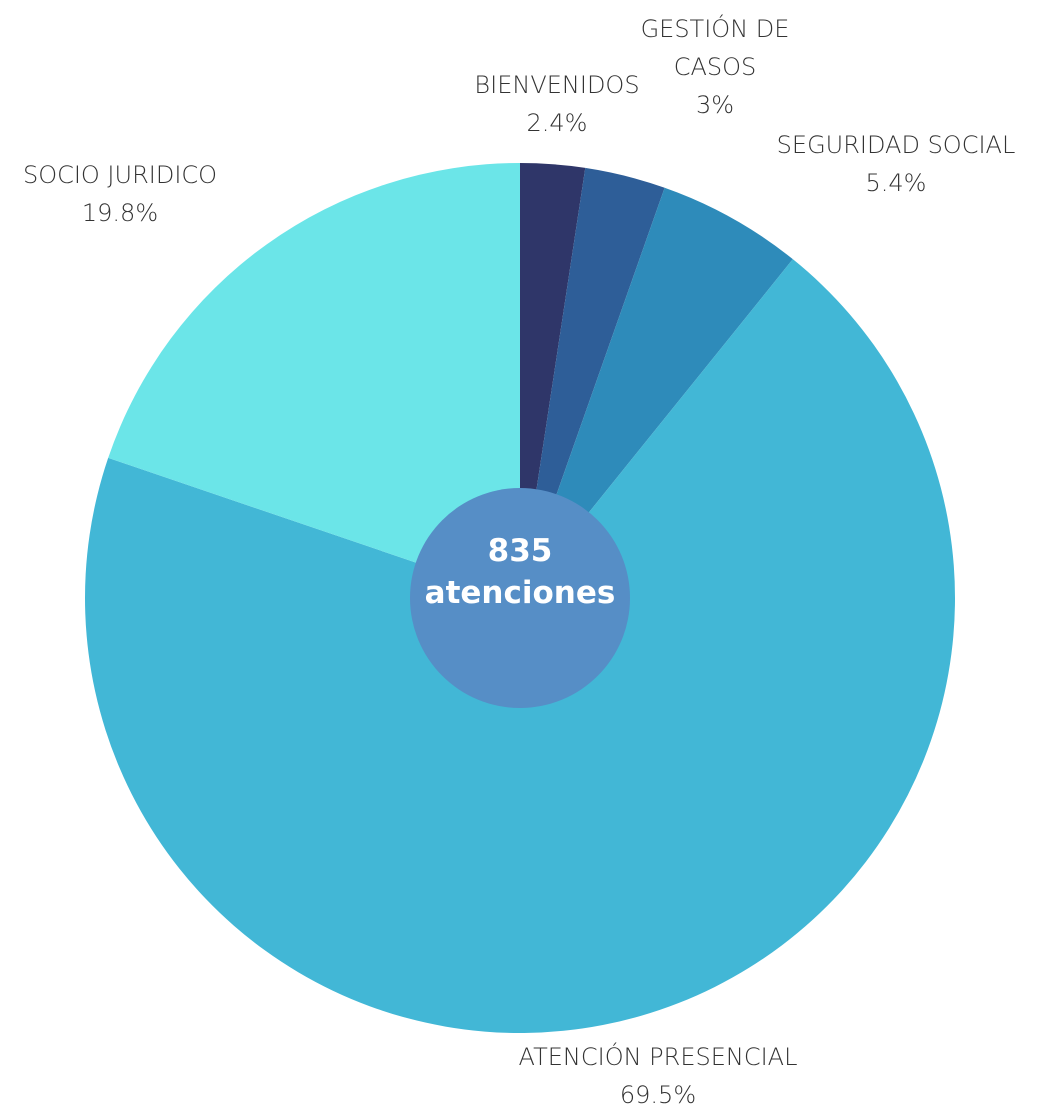  I want to click on category-label: ATENCIÓN PRESENCIAL, so click(658, 1057).